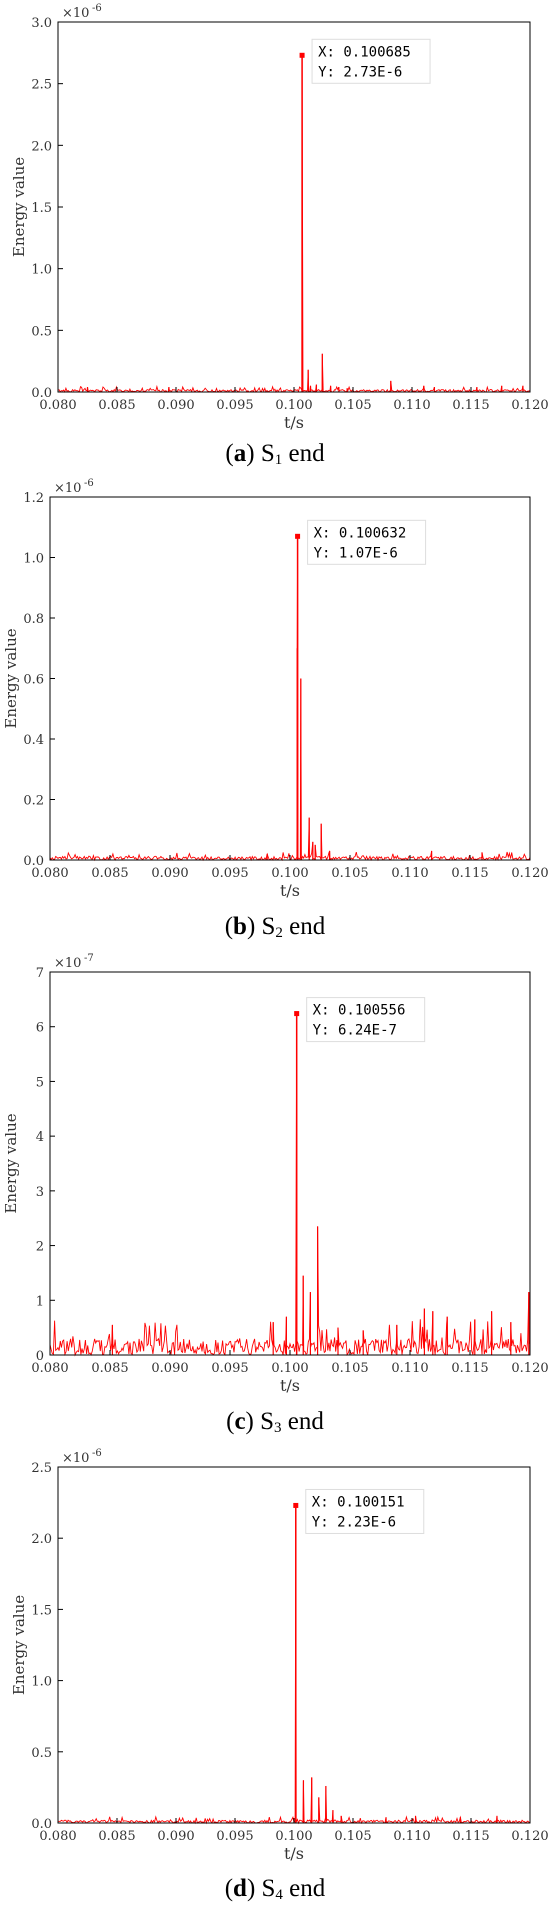 This screenshot has height=1912, width=550. Describe the element at coordinates (33, 740) in the screenshot. I see `y-tick-label: 0.4` at that location.